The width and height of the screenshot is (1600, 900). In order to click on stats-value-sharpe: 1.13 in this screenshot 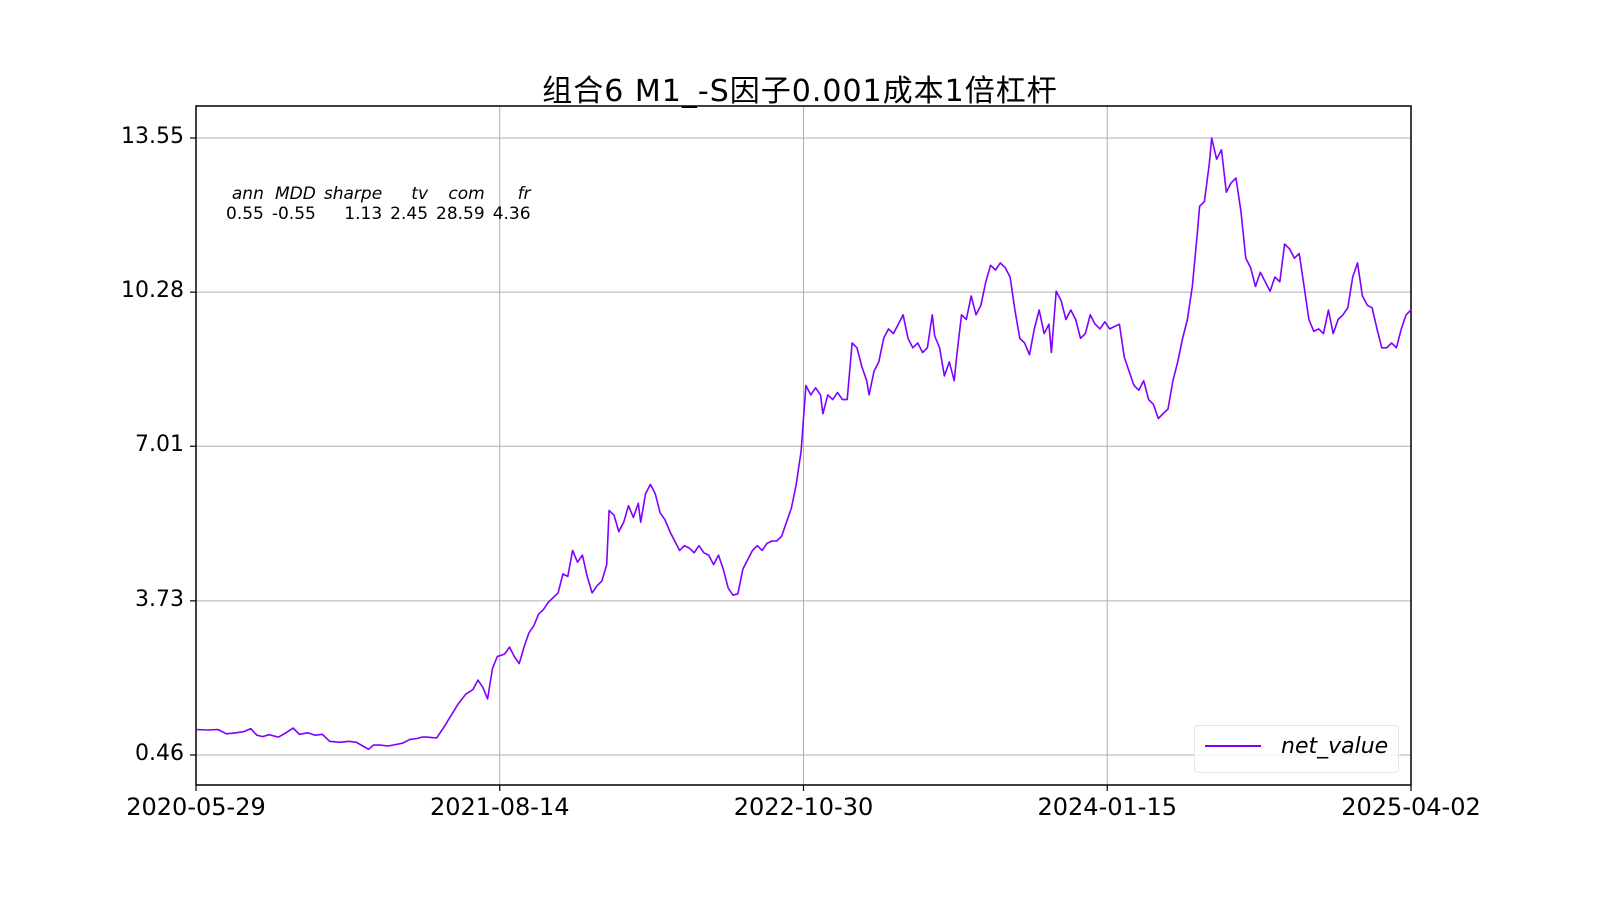, I will do `click(363, 214)`.